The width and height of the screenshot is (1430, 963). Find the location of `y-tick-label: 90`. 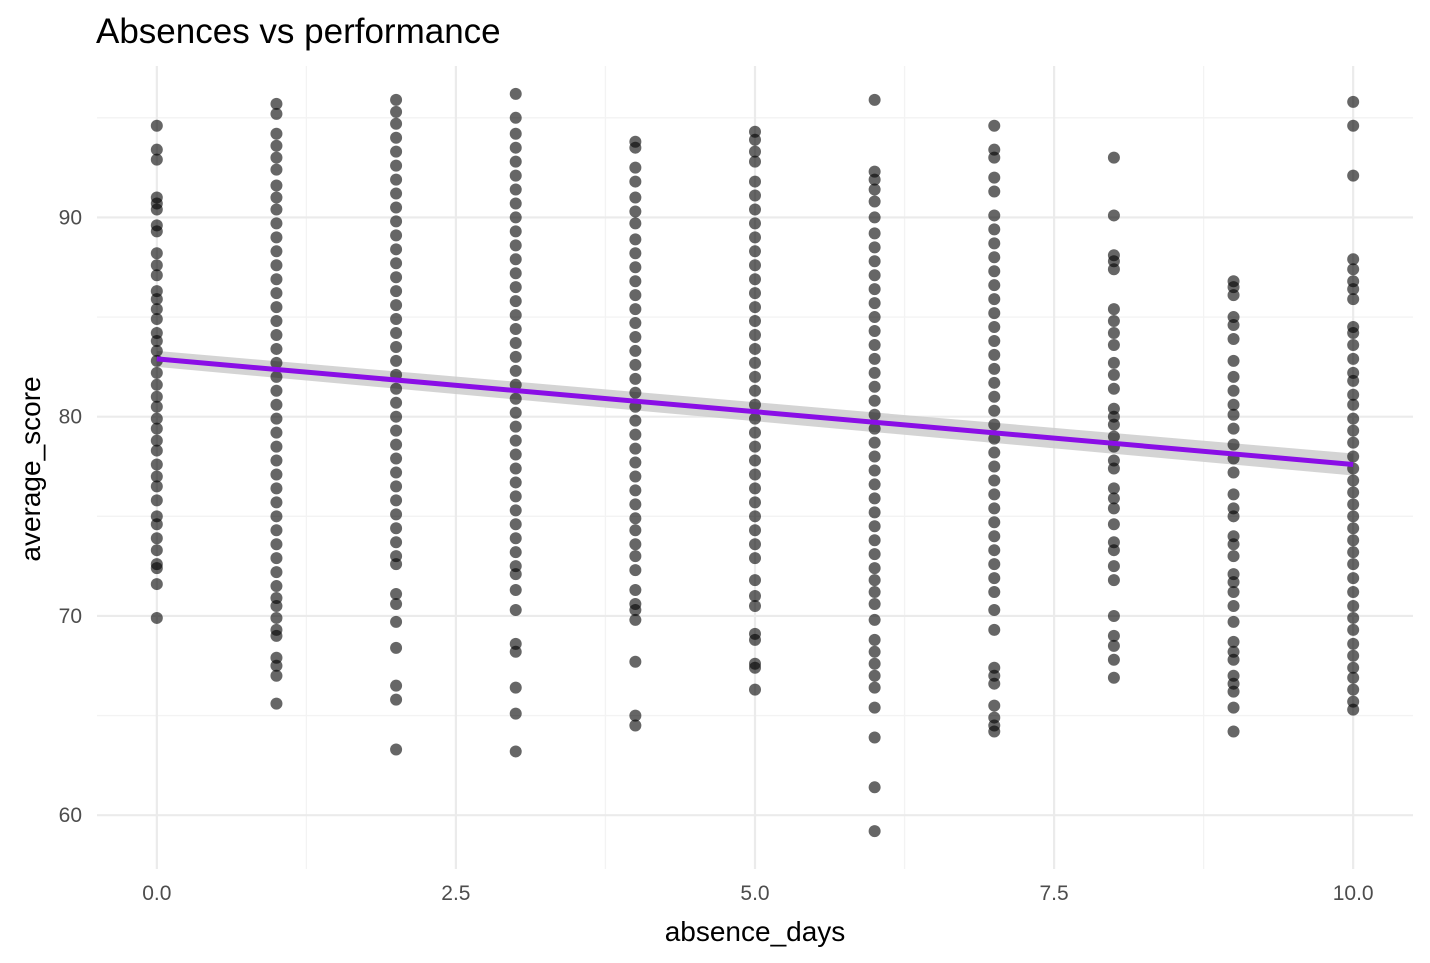

y-tick-label: 90 is located at coordinates (70, 217).